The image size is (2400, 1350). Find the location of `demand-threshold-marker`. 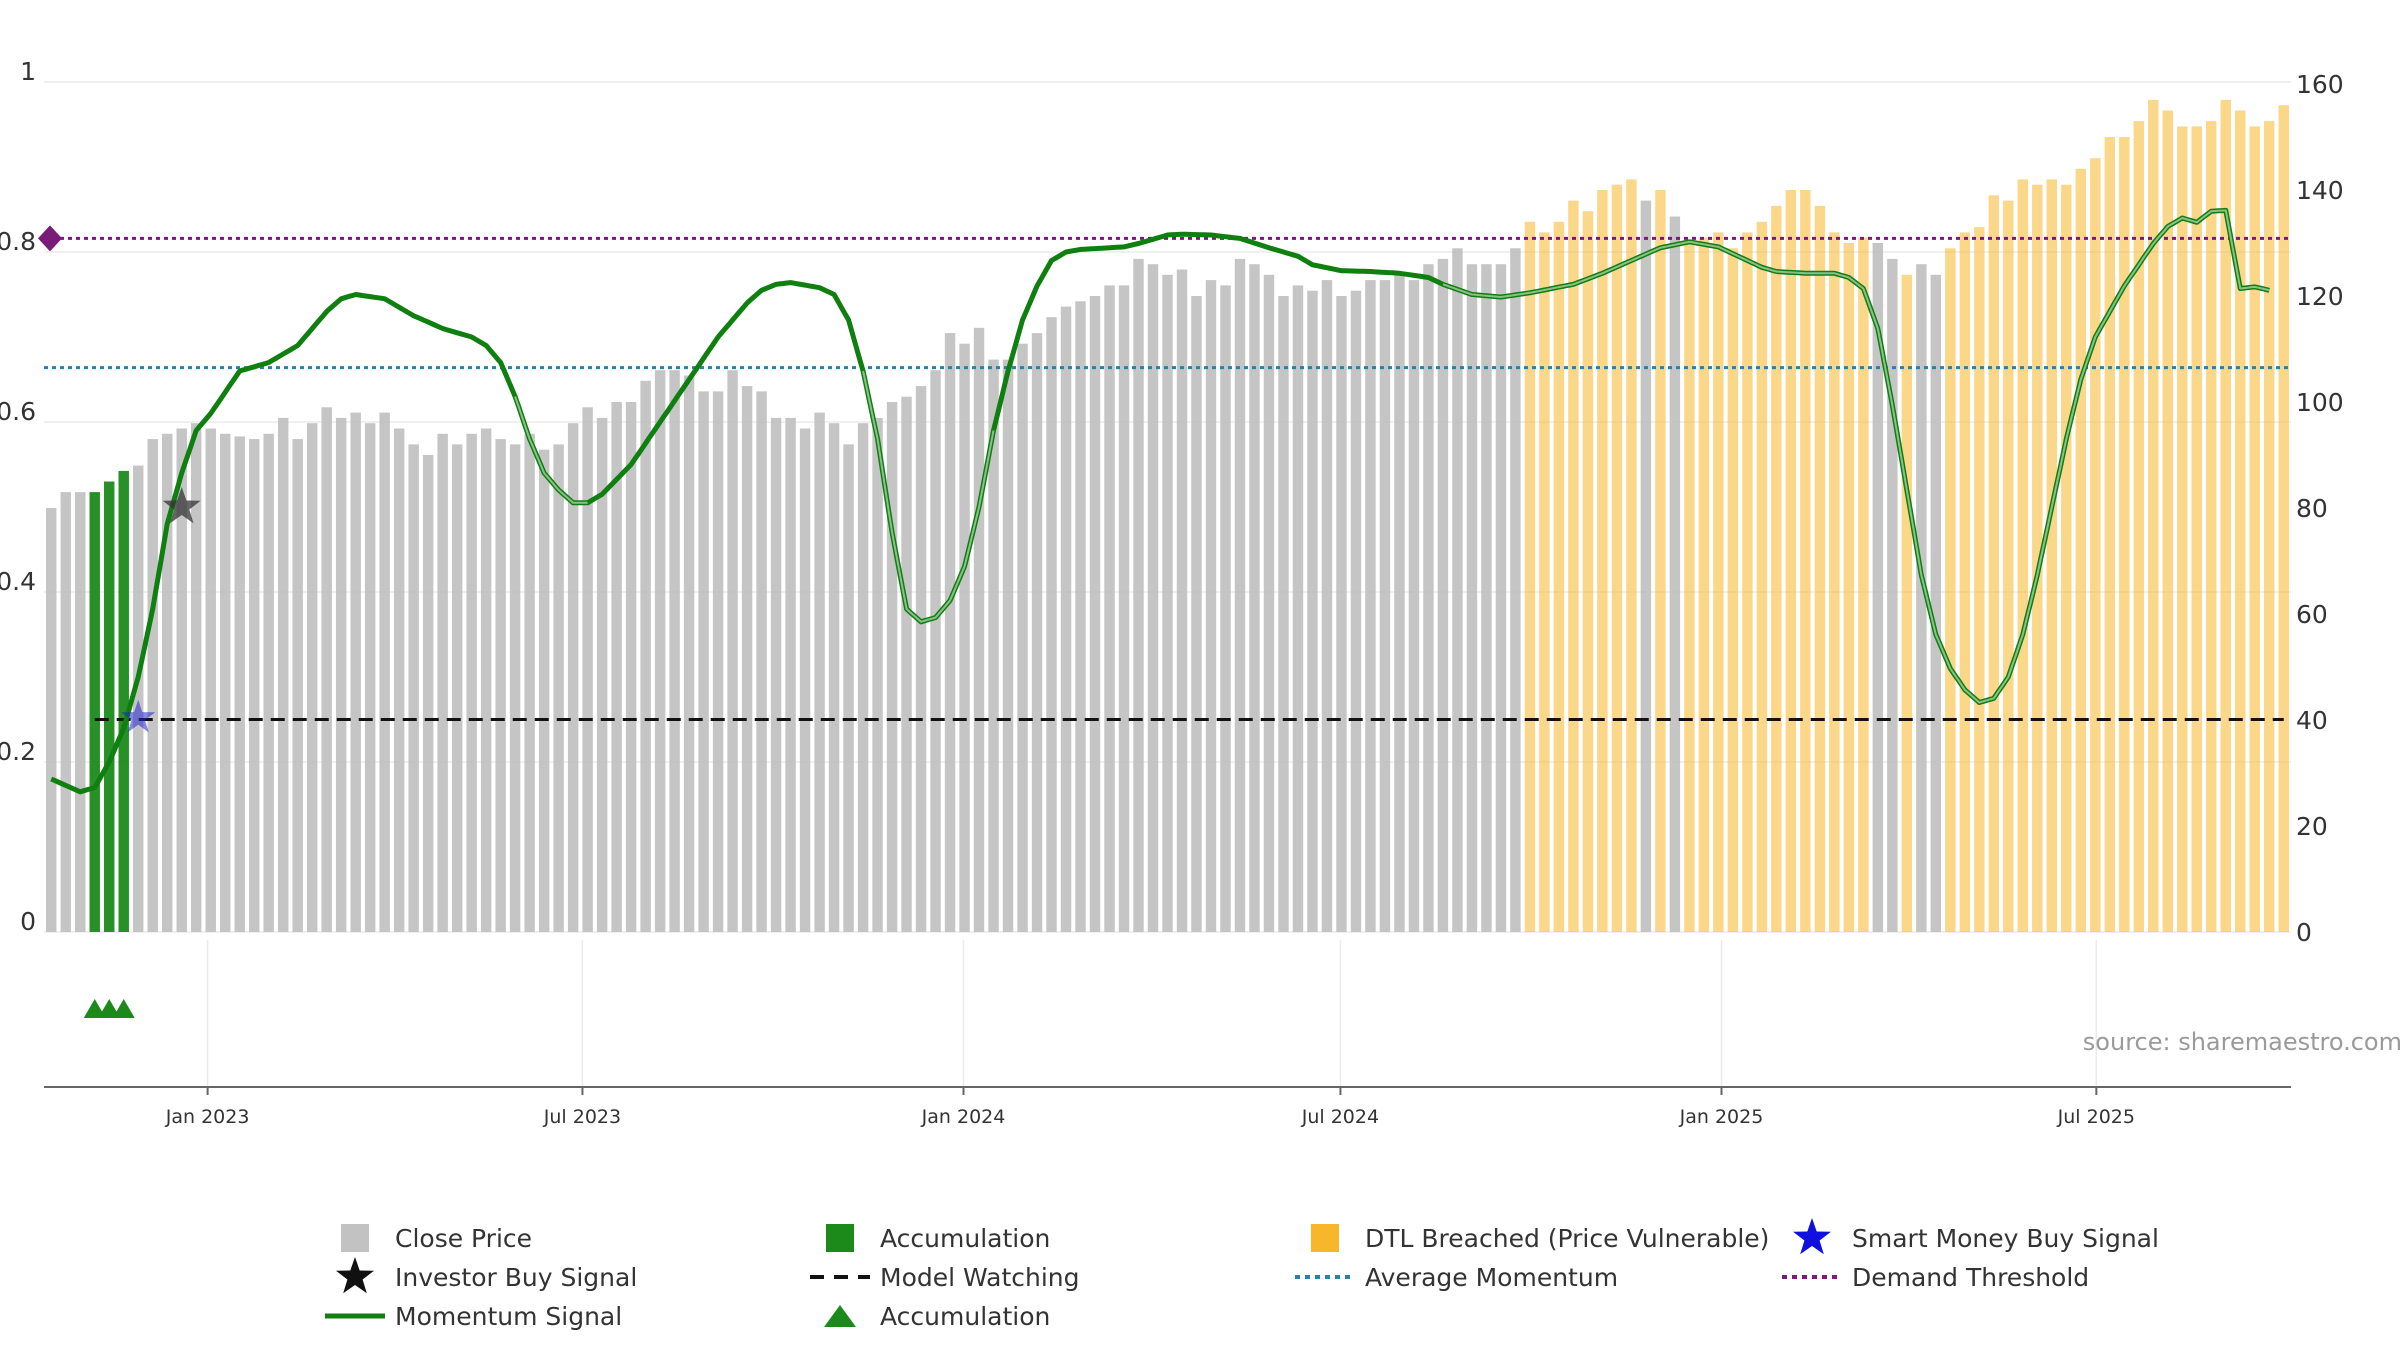

demand-threshold-marker is located at coordinates (50, 238).